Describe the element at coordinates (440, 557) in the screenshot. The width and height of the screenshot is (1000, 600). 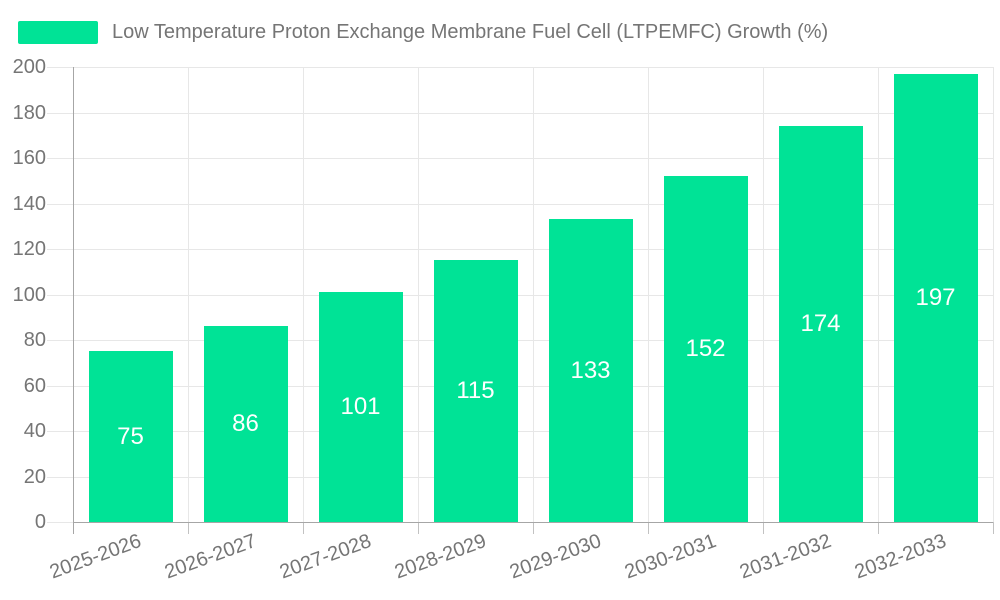
I see `x-axis-tick-label: 2028-2029` at that location.